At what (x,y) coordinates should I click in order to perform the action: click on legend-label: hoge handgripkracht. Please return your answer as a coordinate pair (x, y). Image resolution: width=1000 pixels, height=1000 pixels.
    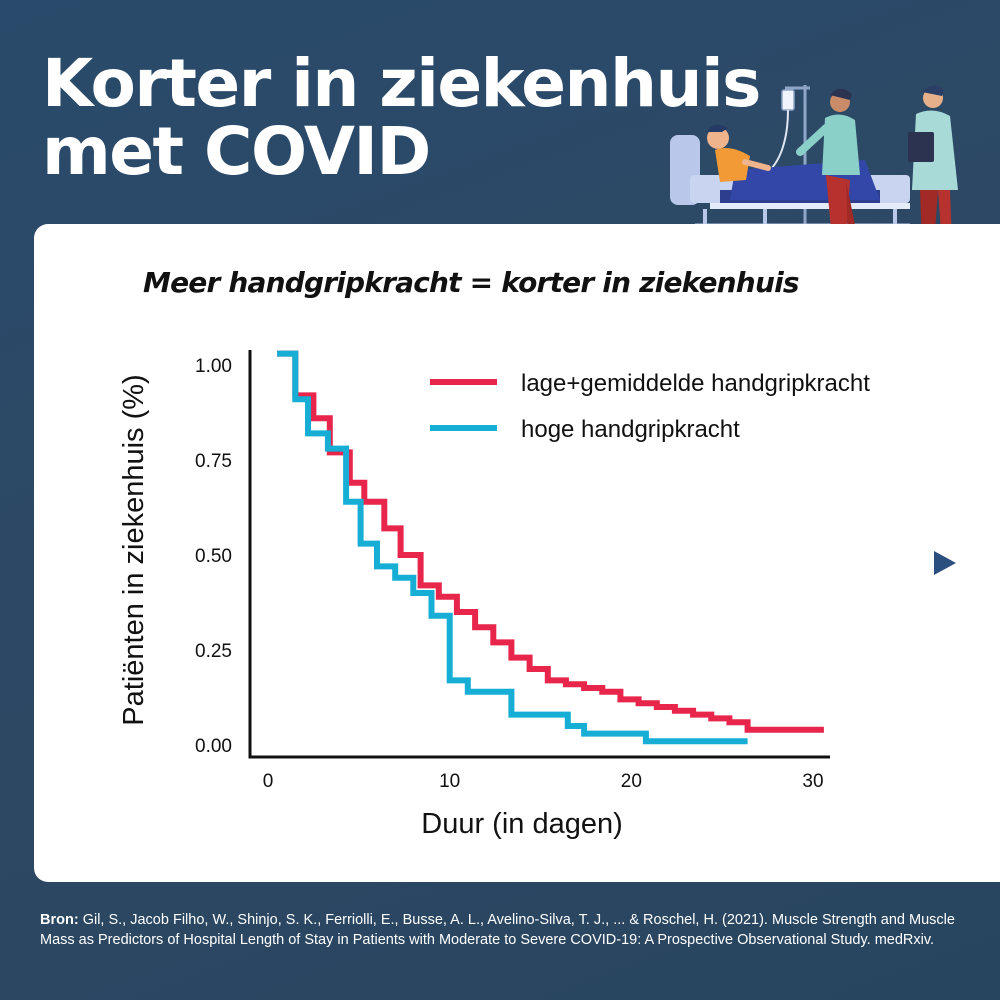
    Looking at the image, I should click on (630, 429).